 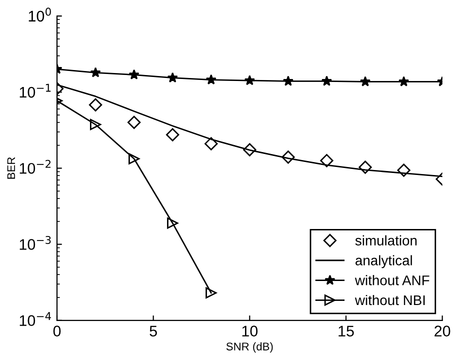 I want to click on y-tick-label: 10$^{−2}$, so click(x=35, y=167).